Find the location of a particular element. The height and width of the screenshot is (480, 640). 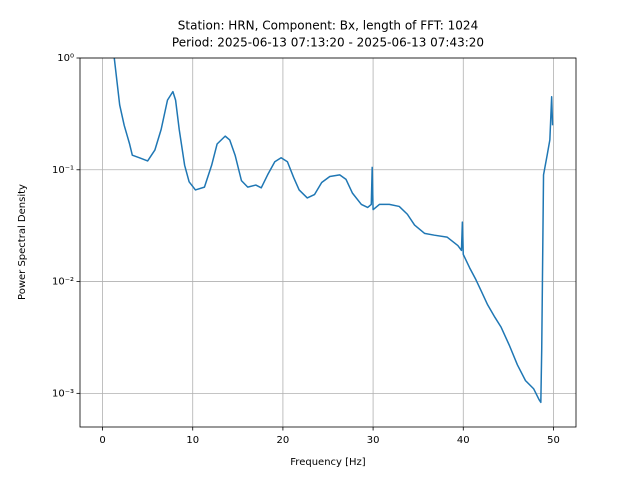

y-tick-label: 10⁻³ is located at coordinates (63, 393).